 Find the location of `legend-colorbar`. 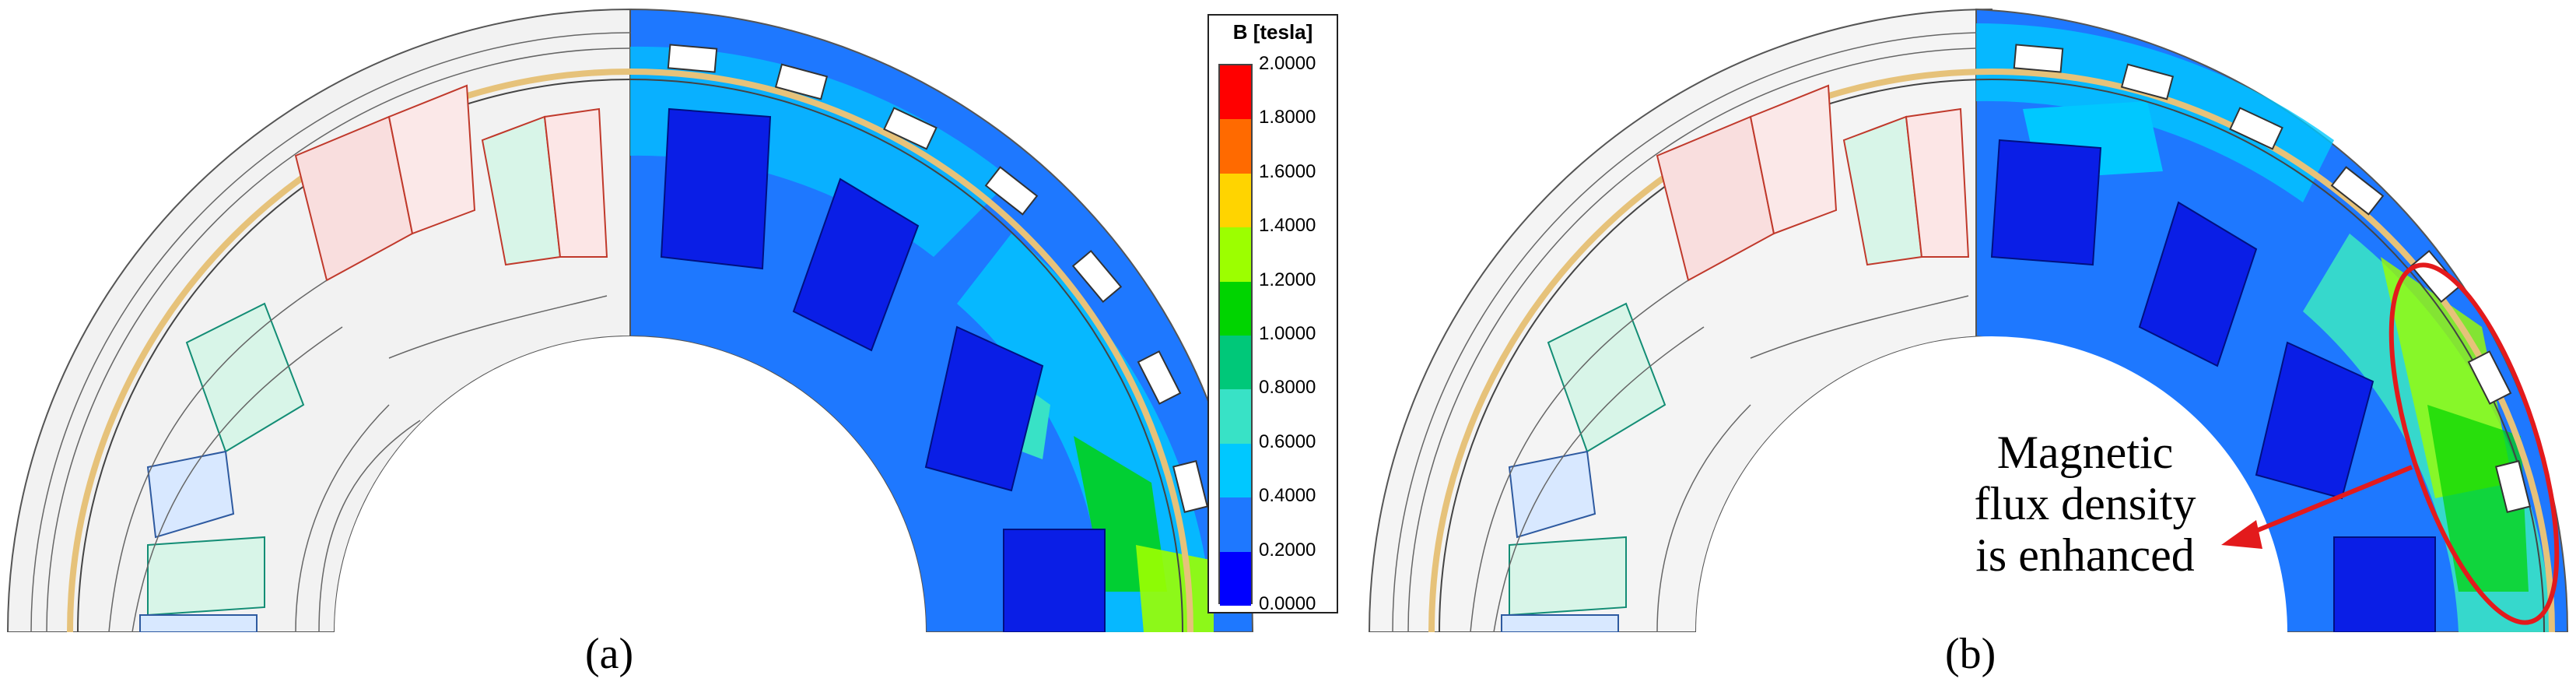

legend-colorbar is located at coordinates (1235, 335).